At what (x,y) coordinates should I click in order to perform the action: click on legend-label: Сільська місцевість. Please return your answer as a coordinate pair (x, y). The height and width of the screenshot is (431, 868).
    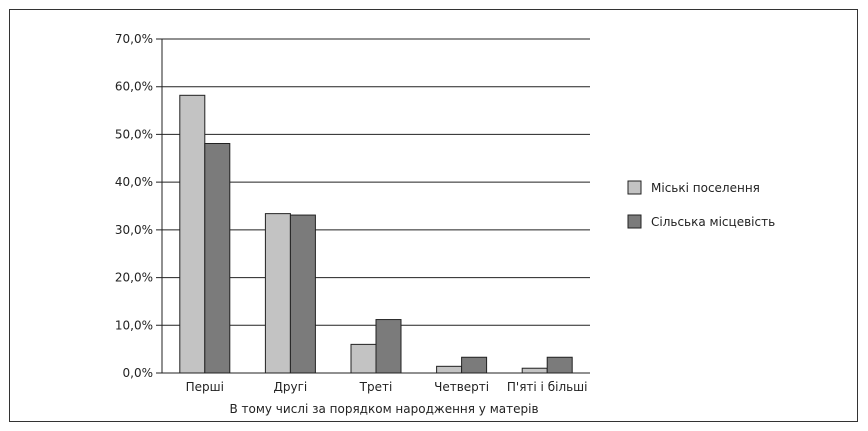
    Looking at the image, I should click on (713, 222).